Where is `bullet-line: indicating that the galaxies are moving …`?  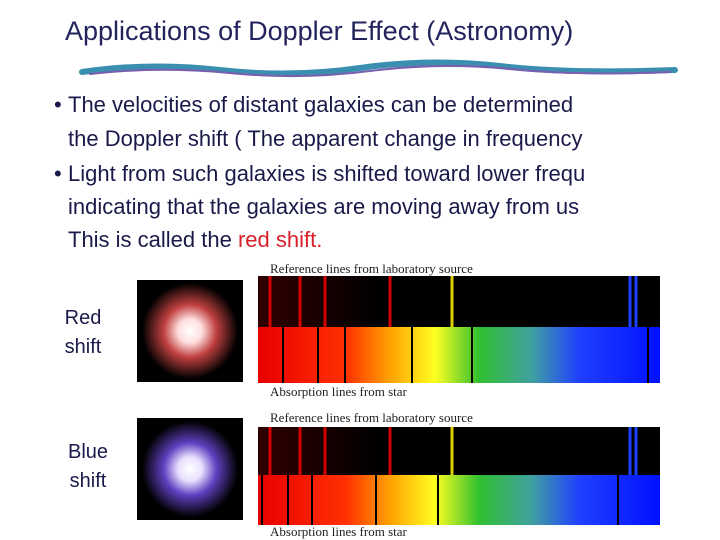 bullet-line: indicating that the galaxies are moving … is located at coordinates (324, 206).